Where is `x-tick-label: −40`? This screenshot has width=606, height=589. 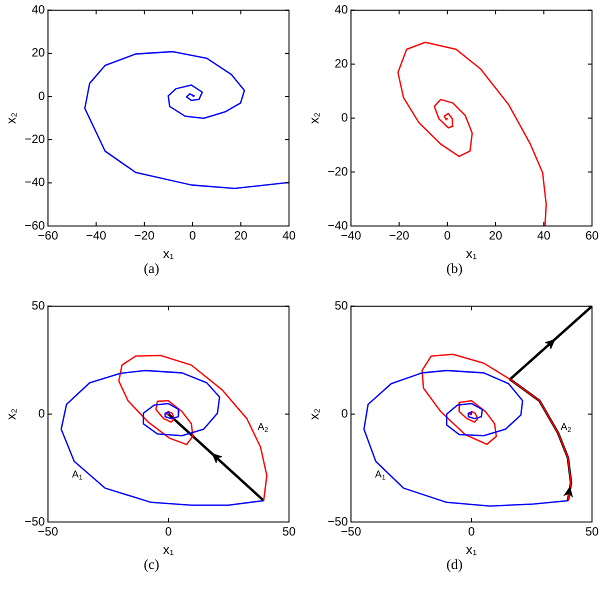
x-tick-label: −40 is located at coordinates (96, 235).